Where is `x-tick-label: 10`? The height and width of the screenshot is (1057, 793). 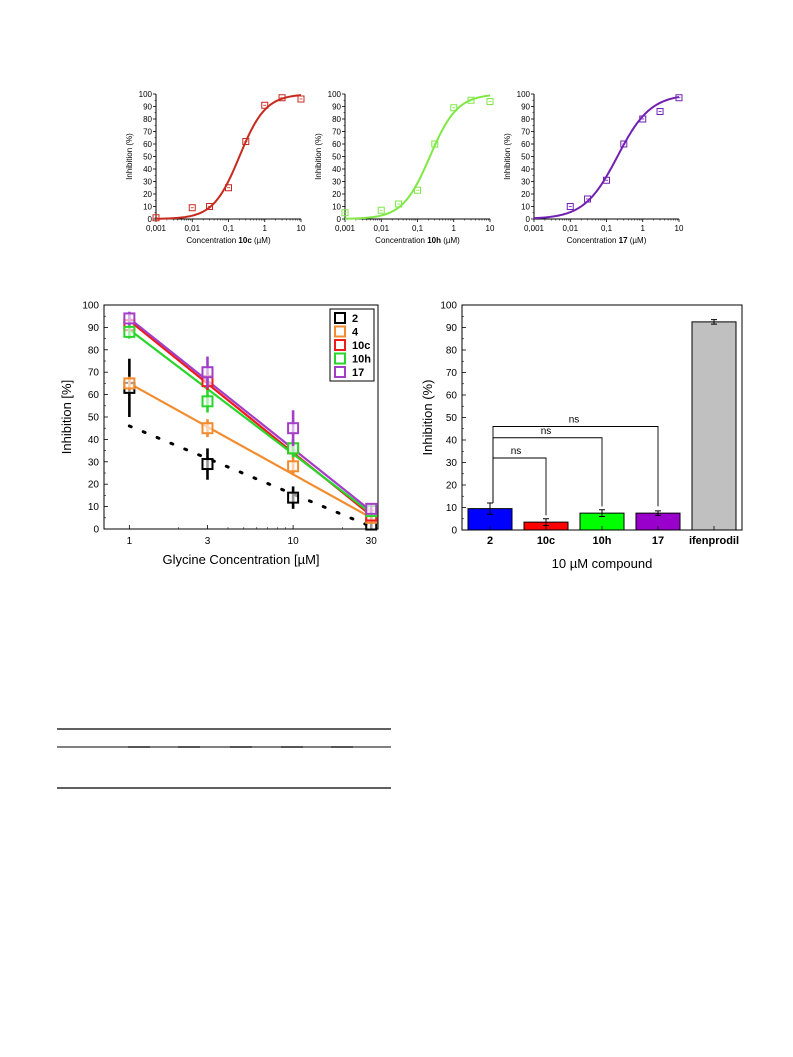
x-tick-label: 10 is located at coordinates (294, 541).